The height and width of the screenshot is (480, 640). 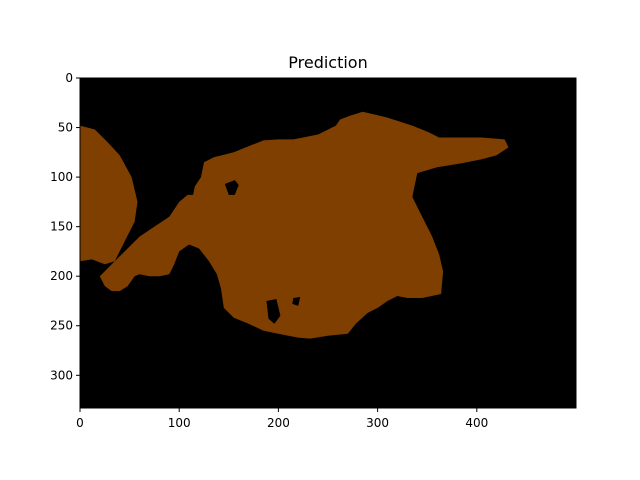 What do you see at coordinates (296, 301) in the screenshot?
I see `hole-b` at bounding box center [296, 301].